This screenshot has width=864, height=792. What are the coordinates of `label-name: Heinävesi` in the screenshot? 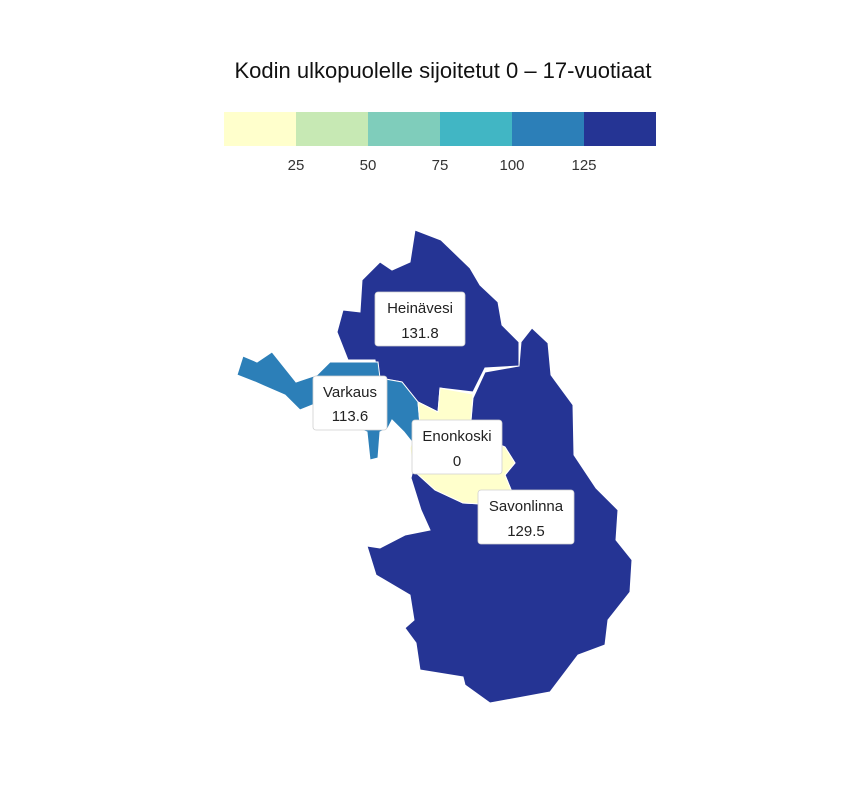 It's located at (420, 308).